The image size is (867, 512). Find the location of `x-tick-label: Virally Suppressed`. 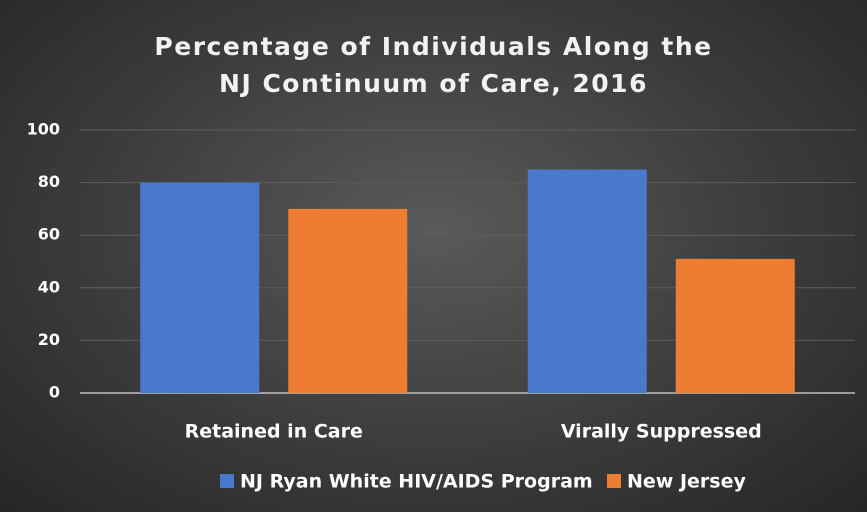

x-tick-label: Virally Suppressed is located at coordinates (661, 432).